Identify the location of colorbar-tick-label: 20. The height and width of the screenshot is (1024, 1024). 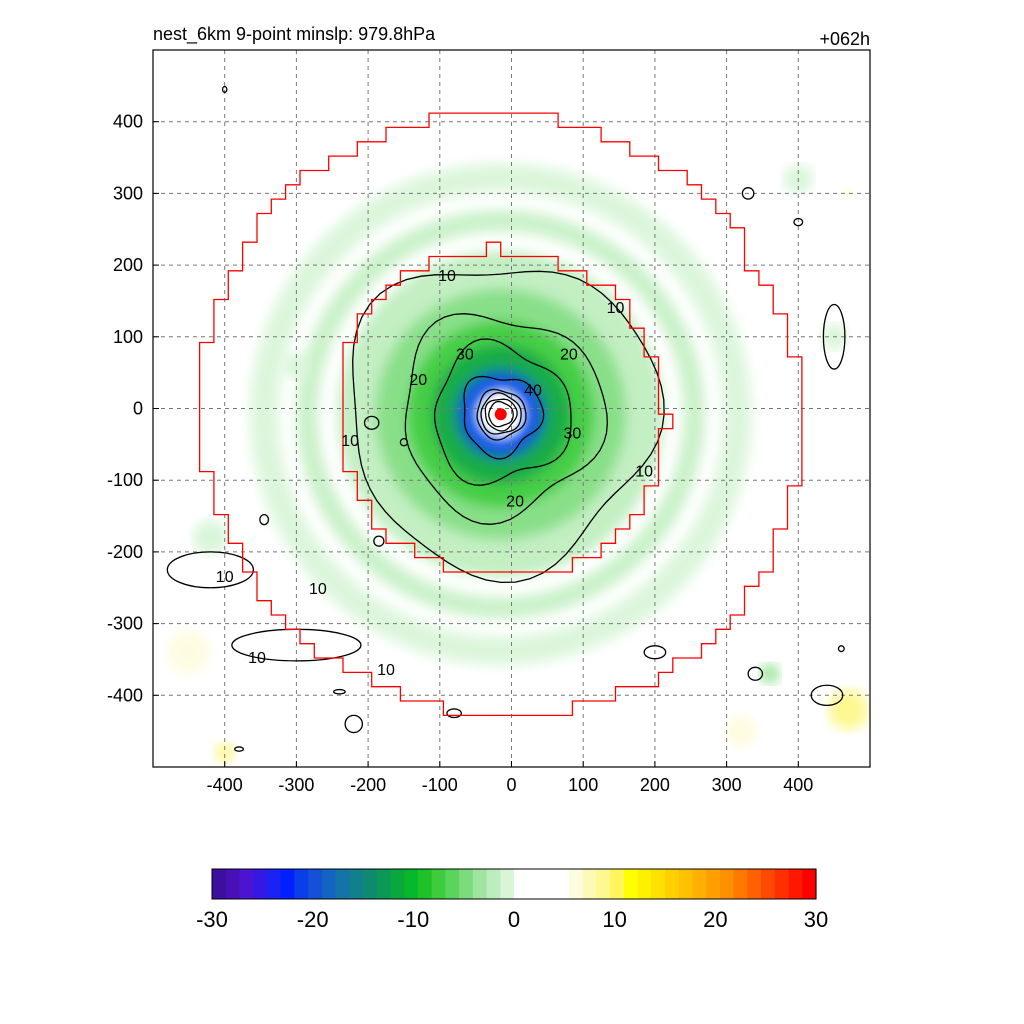
(715, 919).